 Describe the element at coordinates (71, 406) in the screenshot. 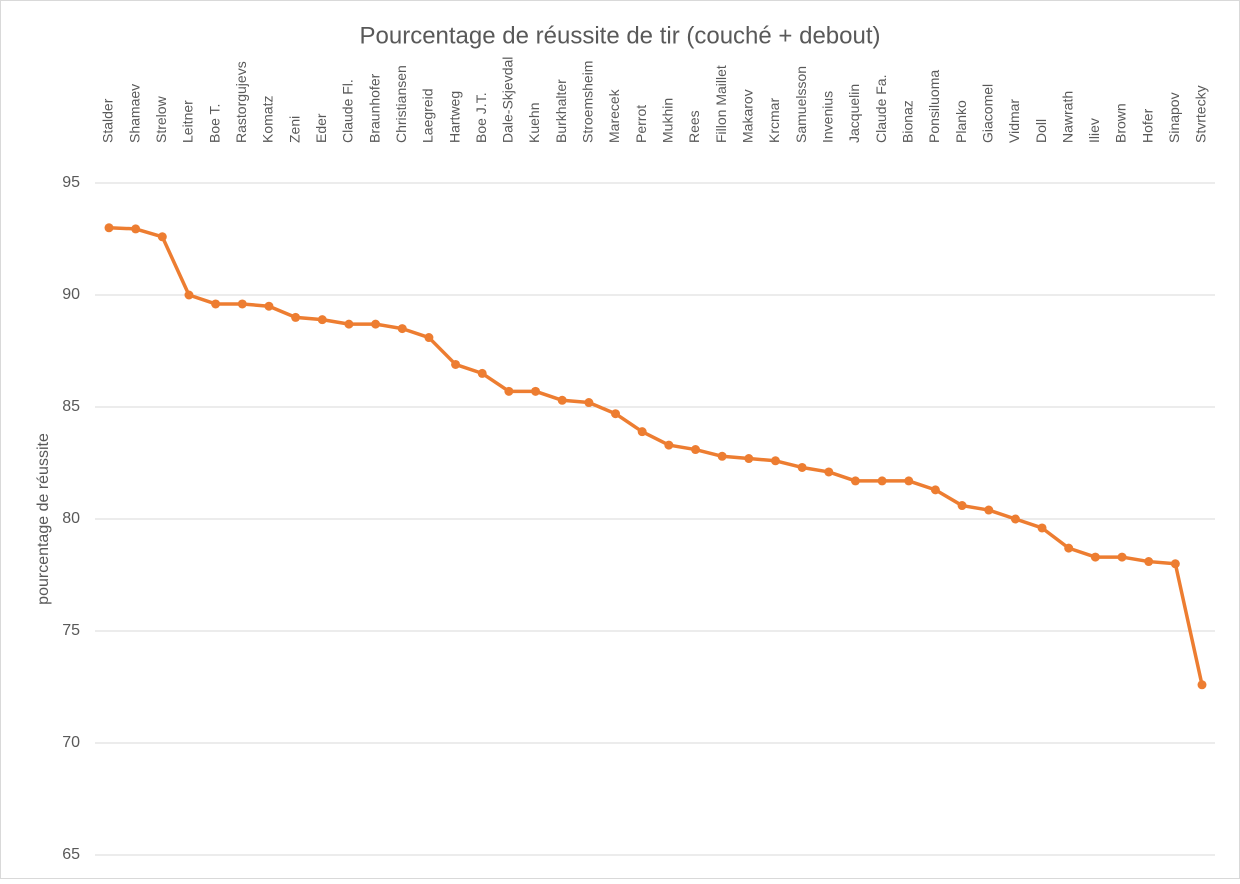

I see `y-tick-label: 85` at that location.